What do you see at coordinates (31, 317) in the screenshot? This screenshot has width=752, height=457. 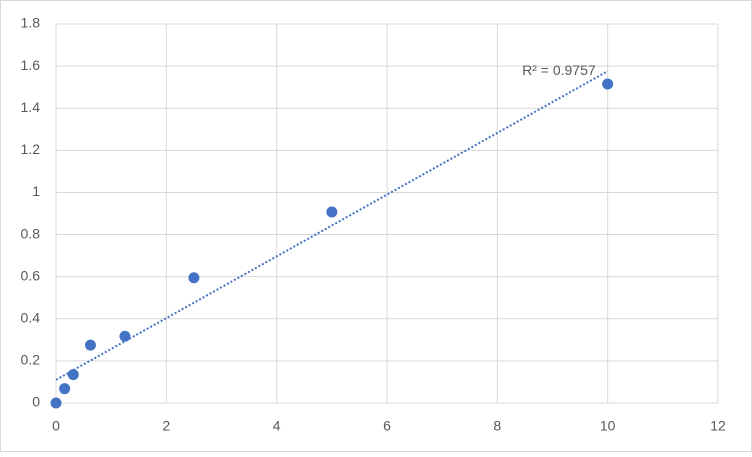 I see `y-tick-label: 0.4` at bounding box center [31, 317].